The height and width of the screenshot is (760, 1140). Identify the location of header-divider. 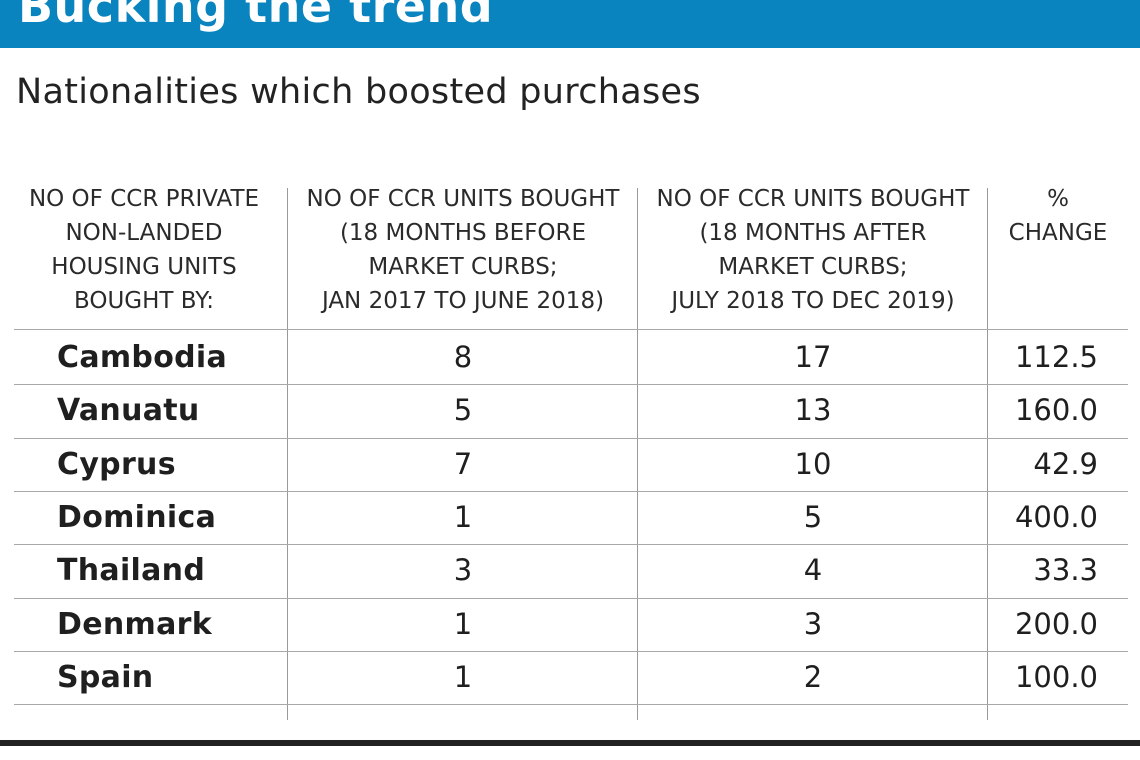
(571, 329).